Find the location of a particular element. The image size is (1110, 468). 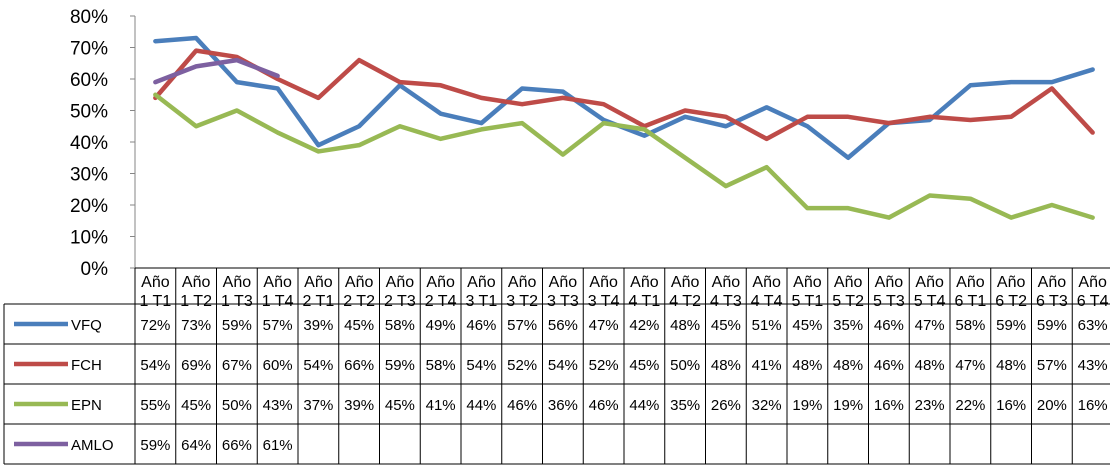

y-tick-label: 10% is located at coordinates (89, 238).